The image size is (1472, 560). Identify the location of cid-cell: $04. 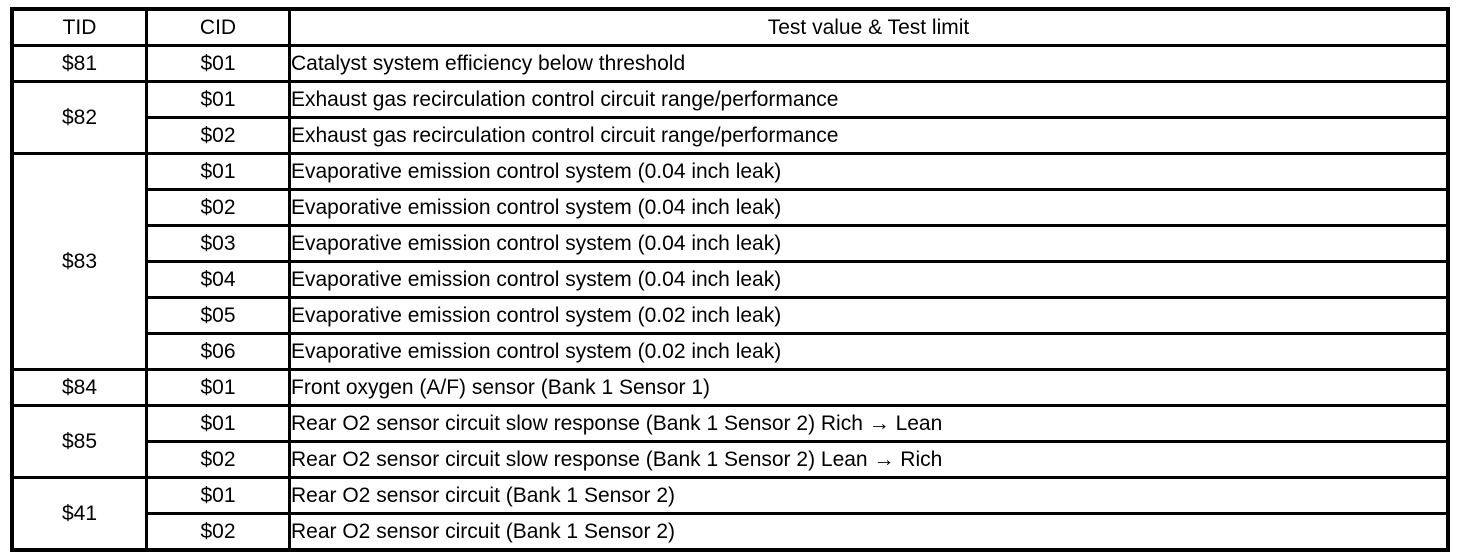
(218, 279).